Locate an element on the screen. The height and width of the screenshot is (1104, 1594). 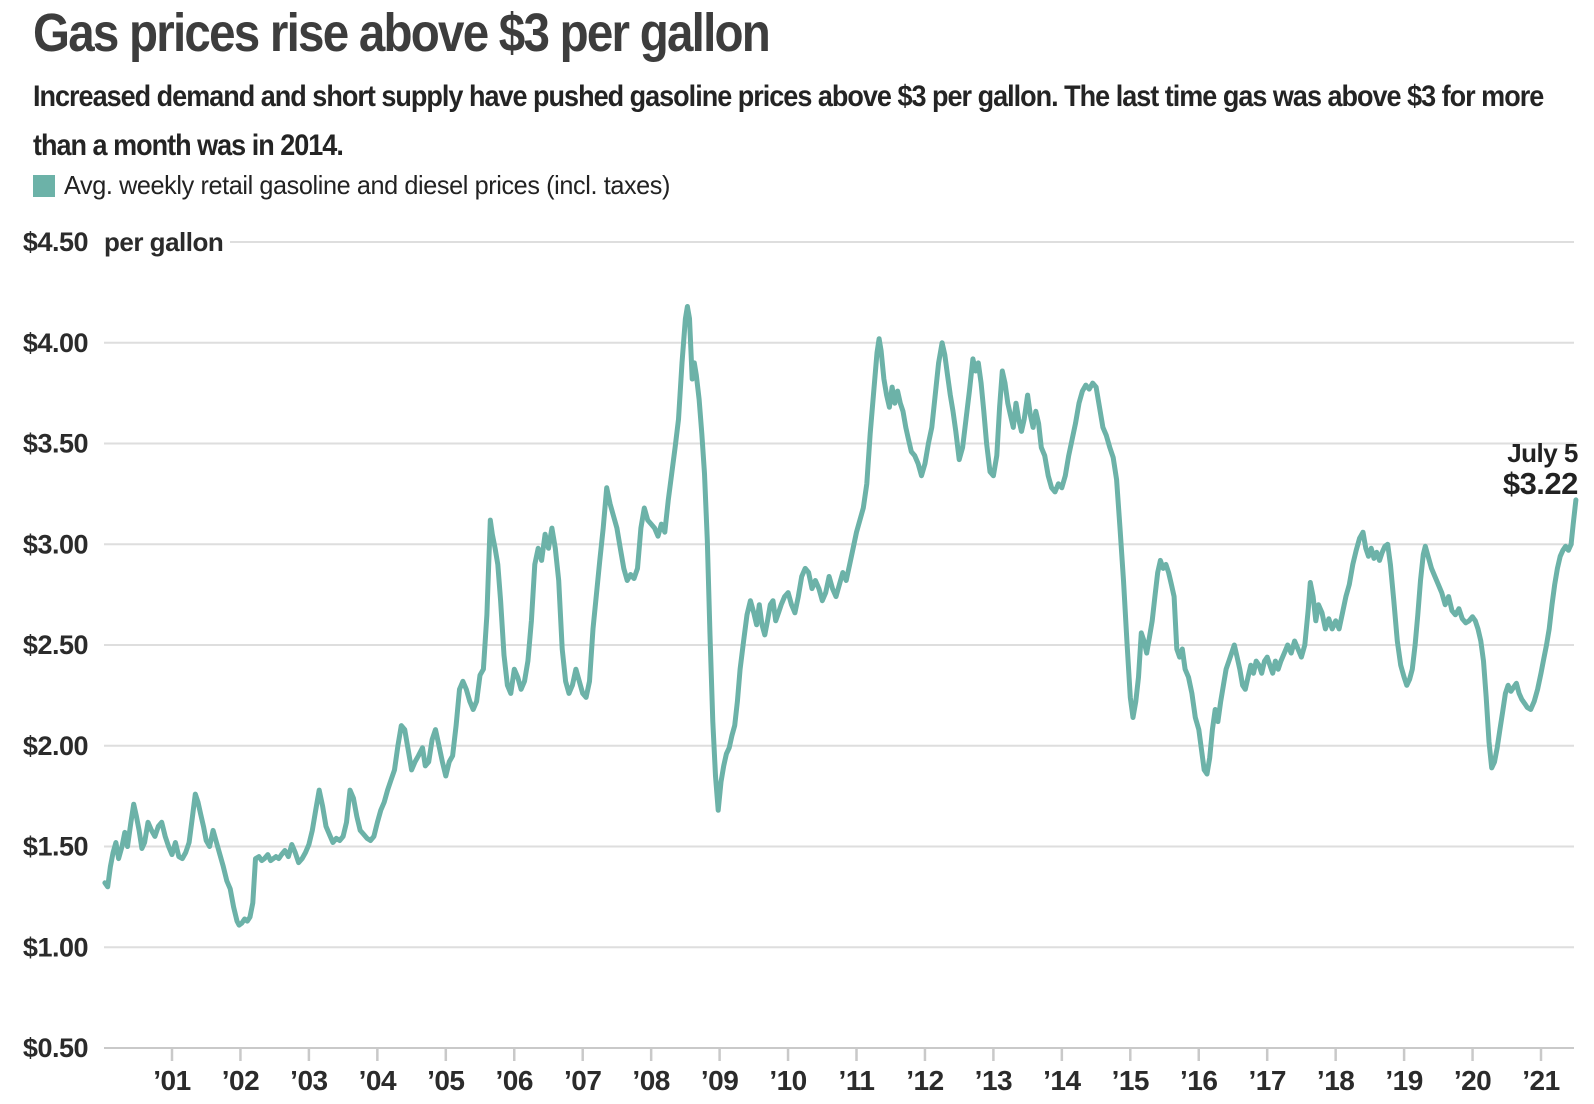
y-axis-label: $4.00 is located at coordinates (55, 343).